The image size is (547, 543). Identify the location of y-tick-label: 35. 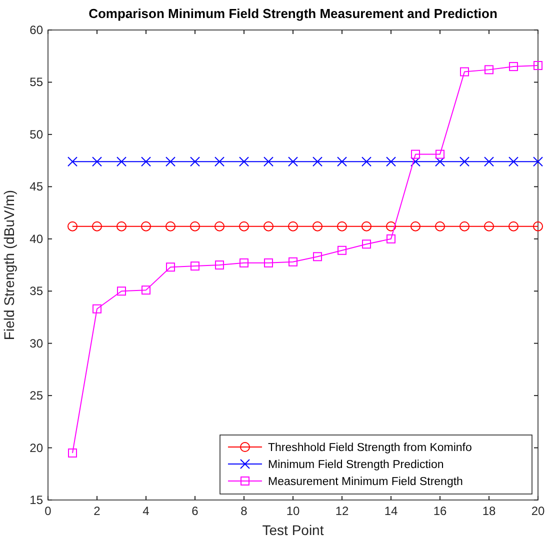
(37, 291).